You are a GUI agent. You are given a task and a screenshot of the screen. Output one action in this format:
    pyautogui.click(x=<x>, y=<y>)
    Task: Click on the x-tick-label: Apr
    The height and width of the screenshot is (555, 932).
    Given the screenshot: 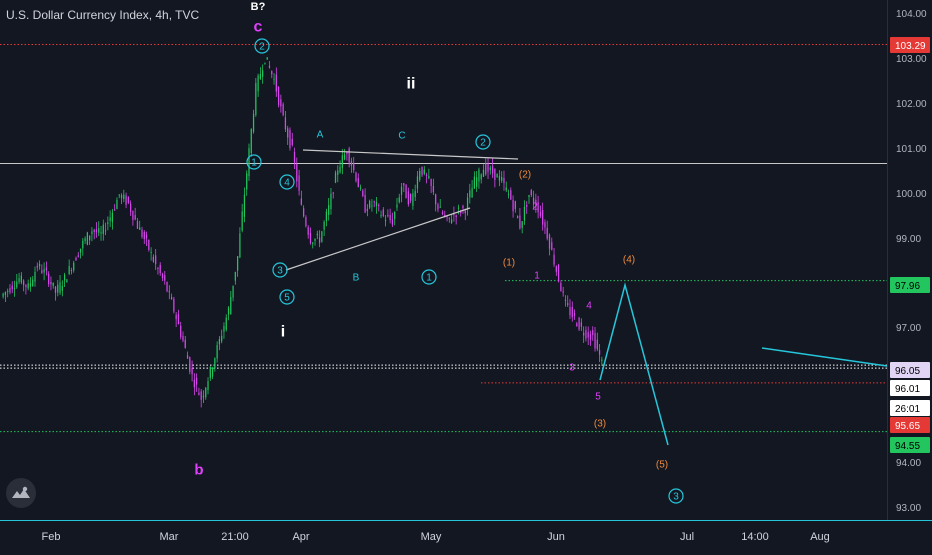 What is the action you would take?
    pyautogui.click(x=300, y=537)
    